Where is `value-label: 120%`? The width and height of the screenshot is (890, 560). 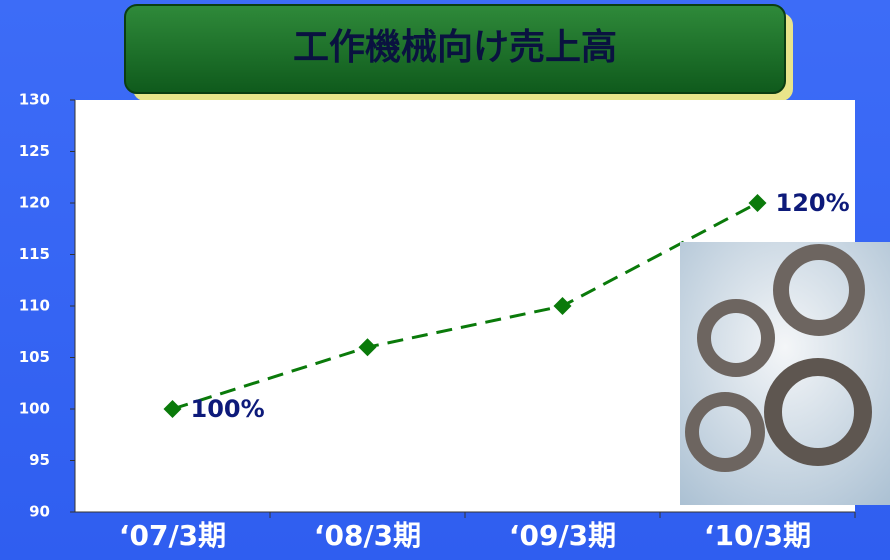
value-label: 120% is located at coordinates (813, 203).